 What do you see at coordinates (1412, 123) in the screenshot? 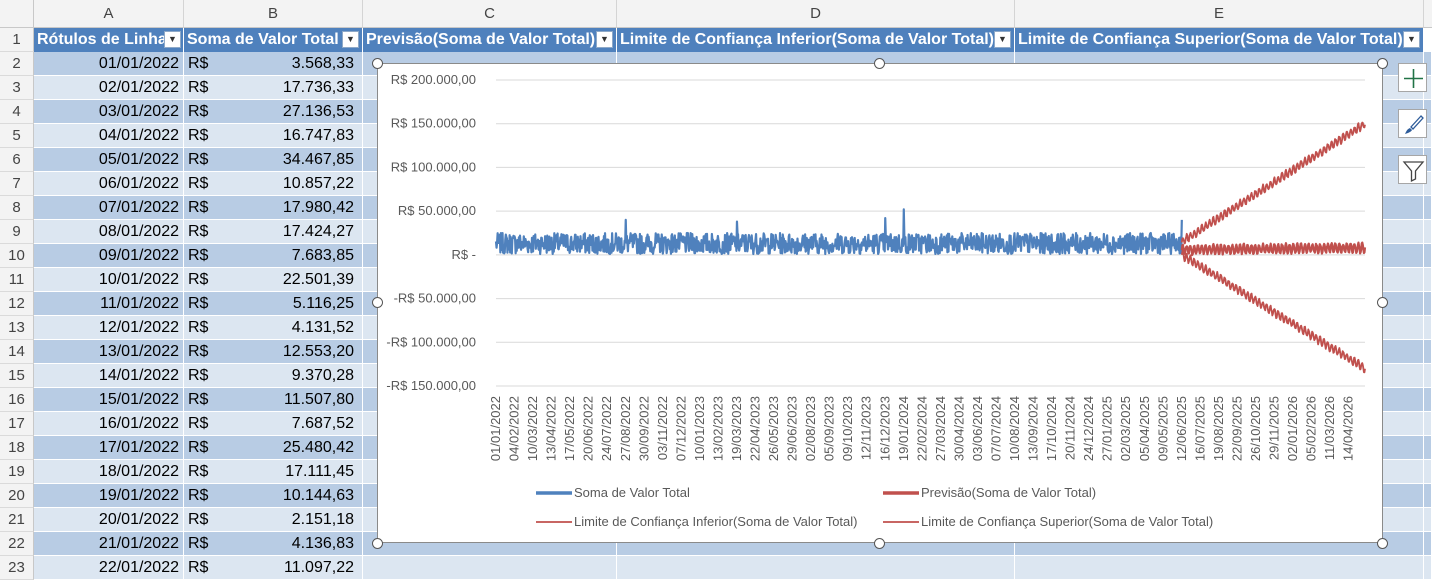
I see `chart-styles-button` at bounding box center [1412, 123].